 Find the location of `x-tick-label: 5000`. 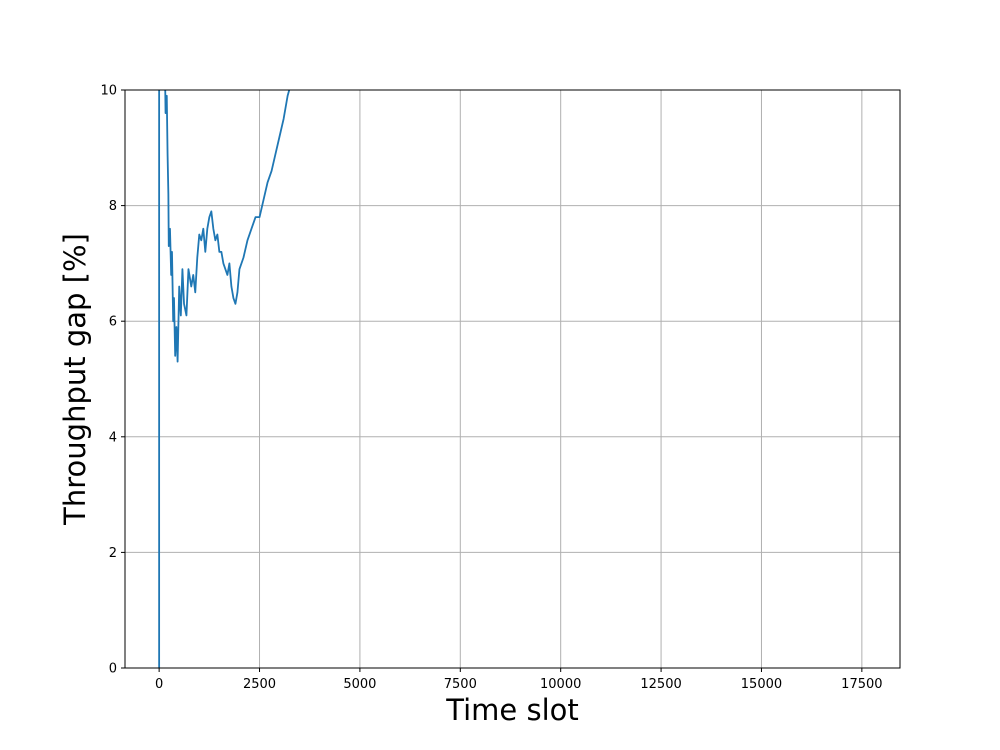

x-tick-label: 5000 is located at coordinates (359, 684).